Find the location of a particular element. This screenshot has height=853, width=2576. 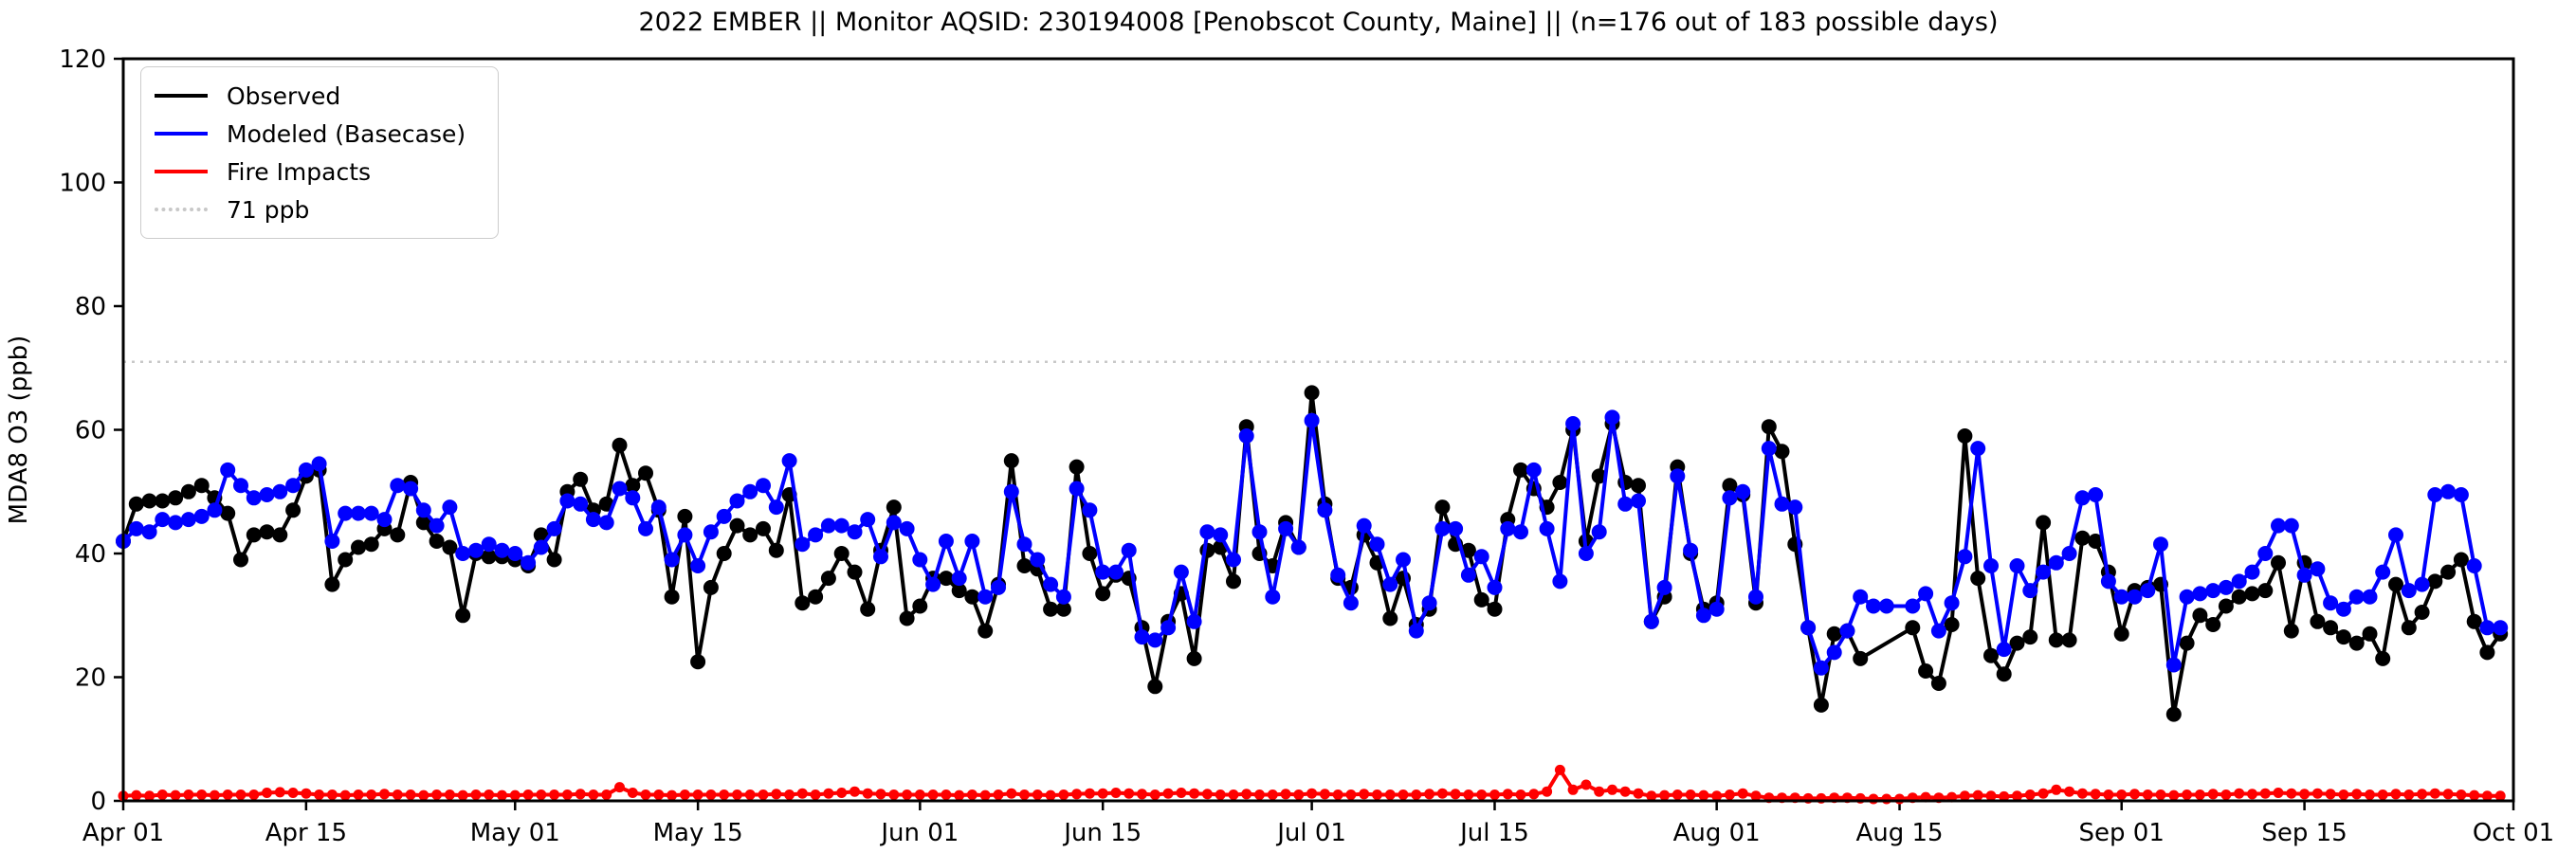

svg-text: Apr 15 is located at coordinates (306, 833).